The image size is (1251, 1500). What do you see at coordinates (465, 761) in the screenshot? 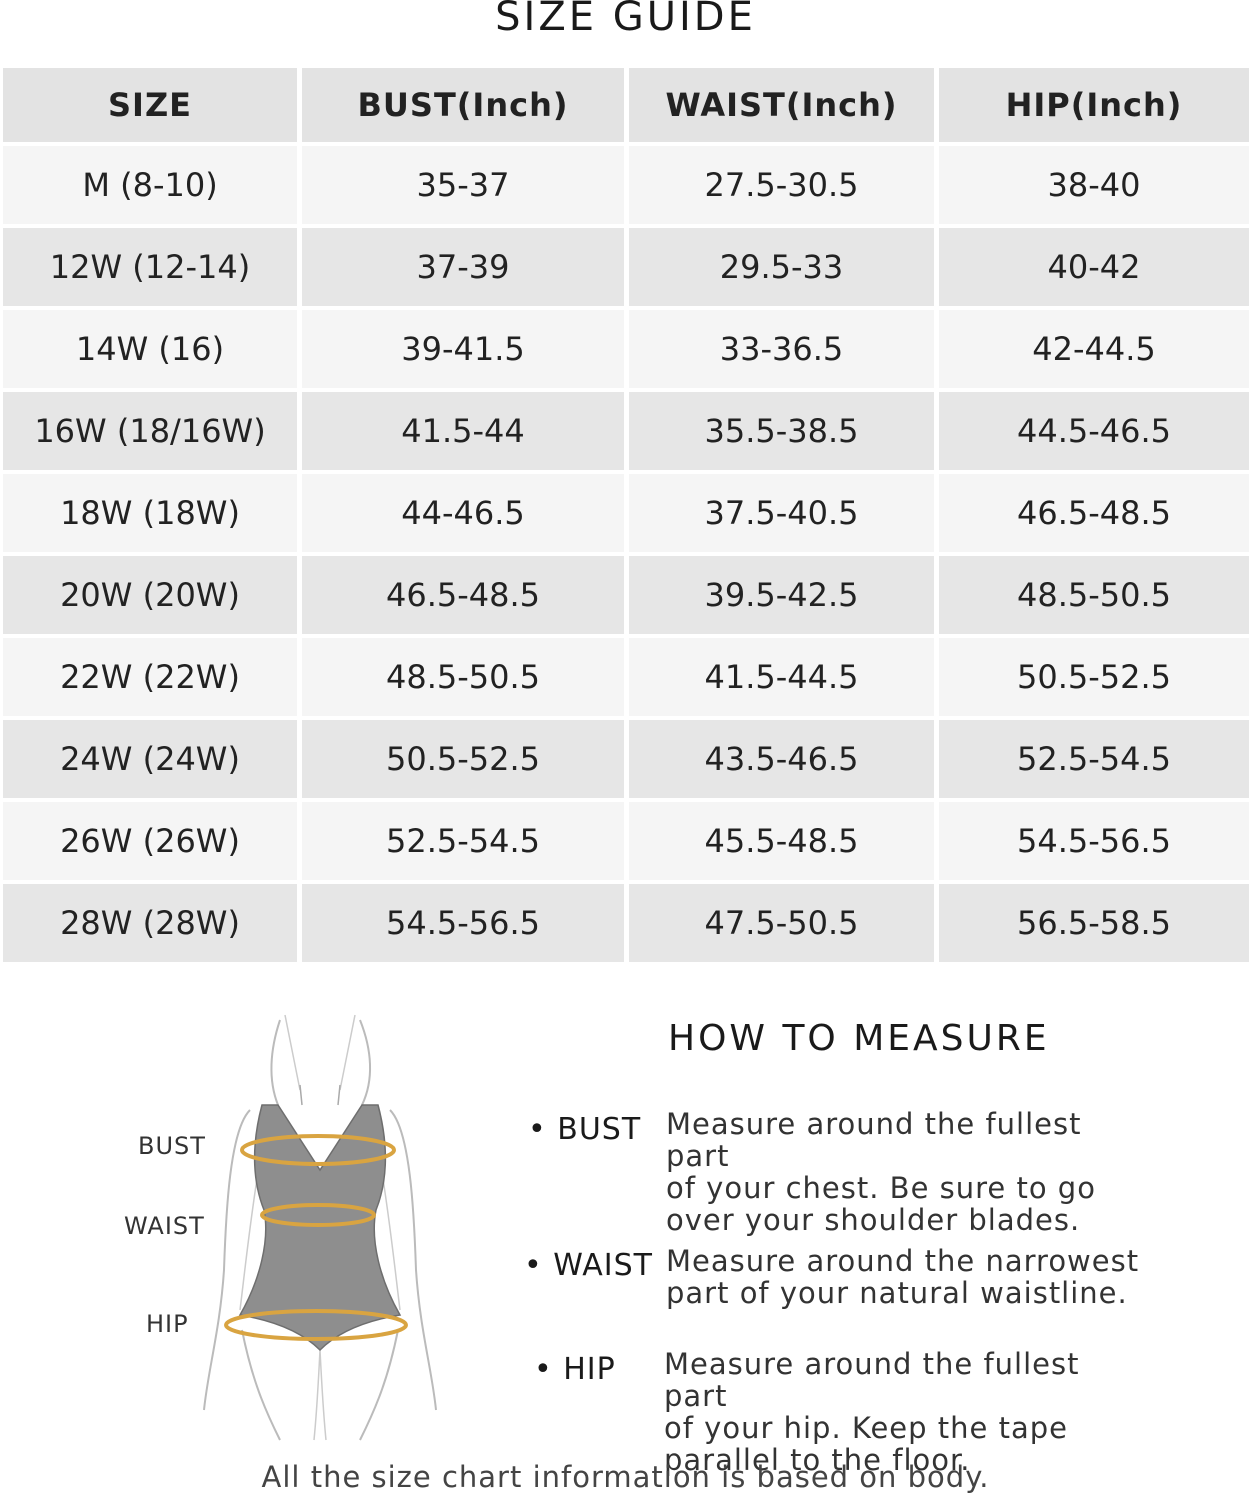
I see `cell-bust: 50.5-52.5` at bounding box center [465, 761].